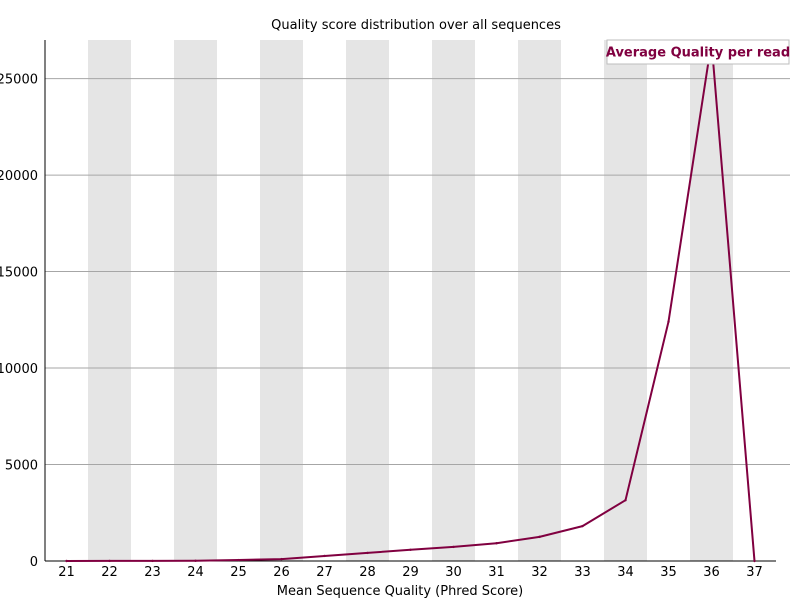 The width and height of the screenshot is (800, 604). Describe the element at coordinates (19, 176) in the screenshot. I see `y-tick-label: 20000` at that location.